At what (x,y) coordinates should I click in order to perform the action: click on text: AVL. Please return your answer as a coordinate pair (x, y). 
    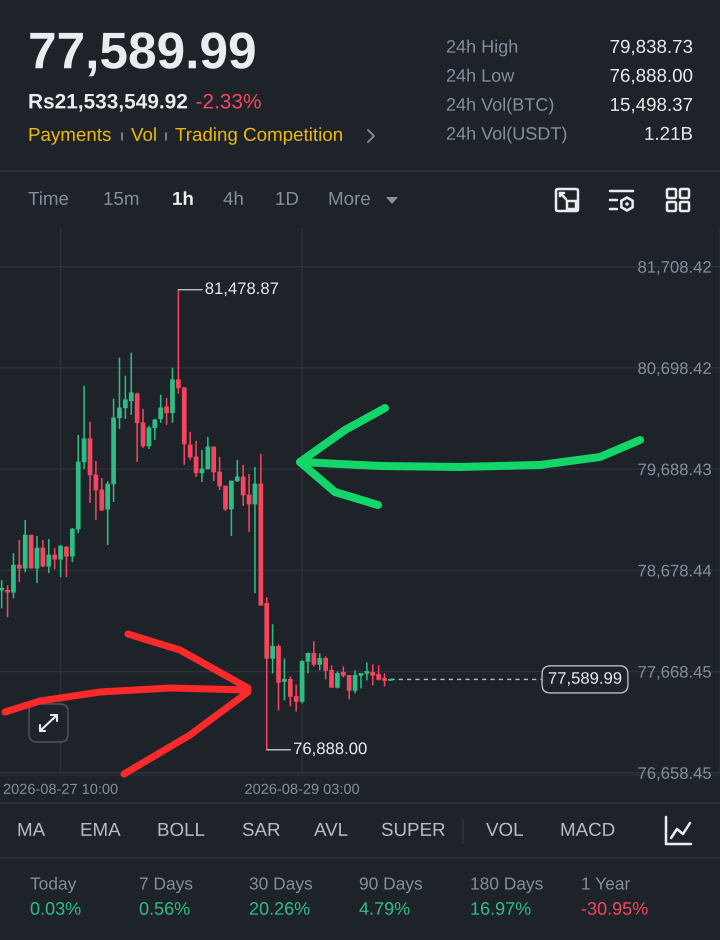
    Looking at the image, I should click on (331, 829).